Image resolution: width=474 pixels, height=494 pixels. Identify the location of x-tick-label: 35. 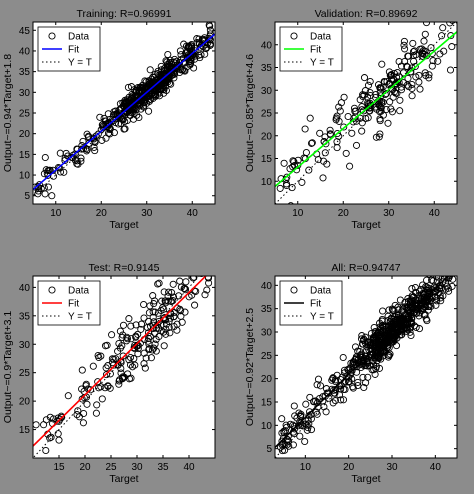
(163, 467).